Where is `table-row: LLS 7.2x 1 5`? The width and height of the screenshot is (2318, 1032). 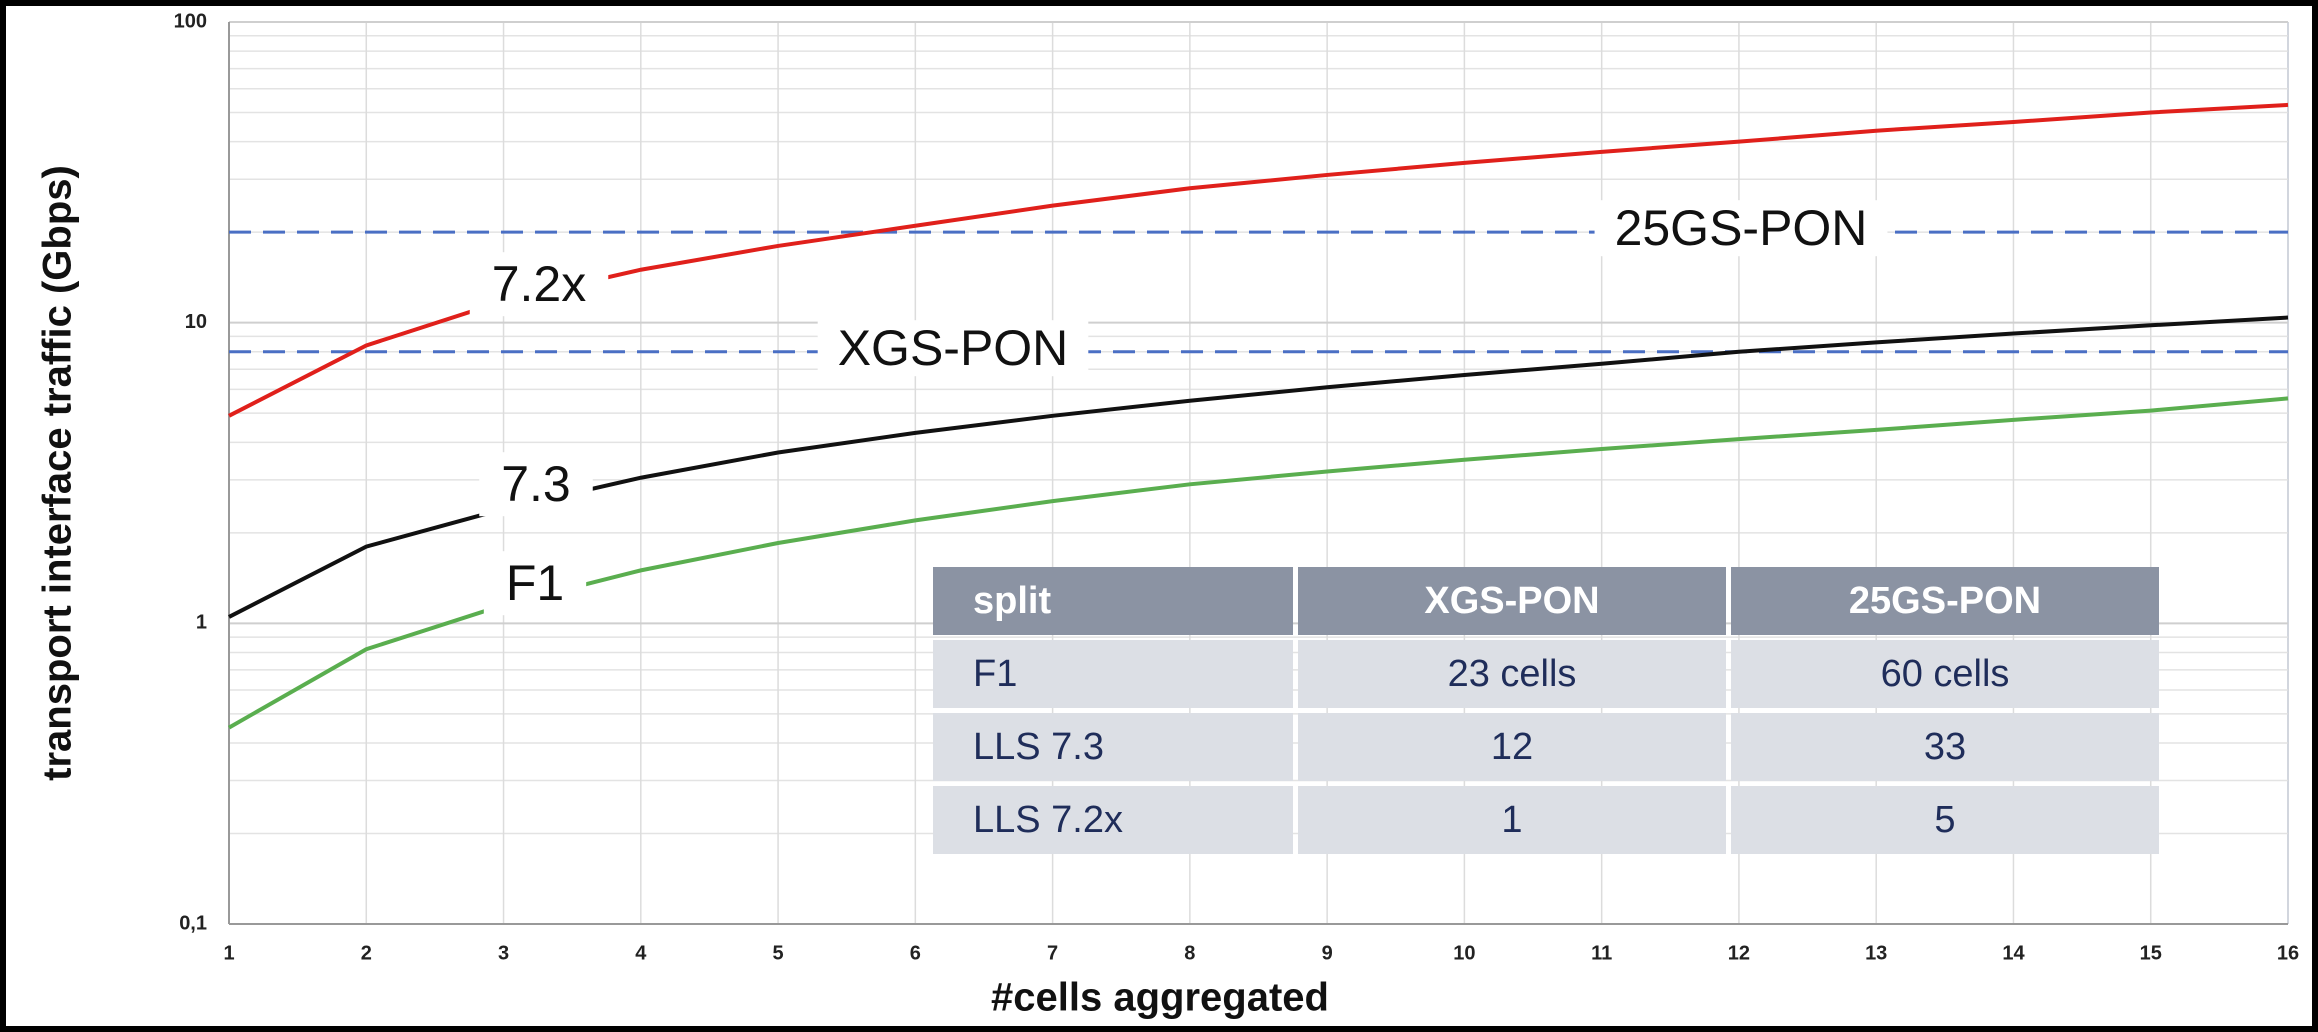 table-row: LLS 7.2x 1 5 is located at coordinates (1546, 820).